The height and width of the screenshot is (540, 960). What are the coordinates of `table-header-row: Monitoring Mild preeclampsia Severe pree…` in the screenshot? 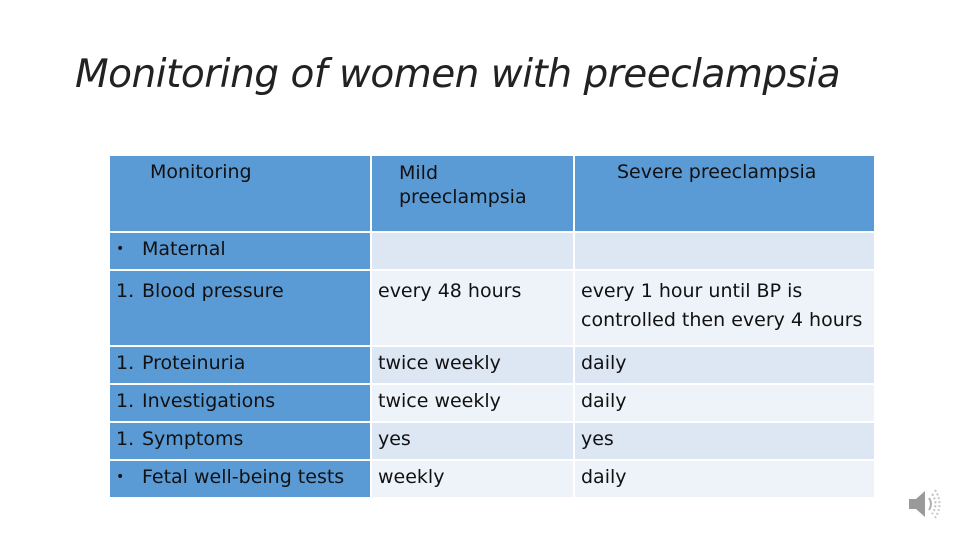 It's located at (492, 194).